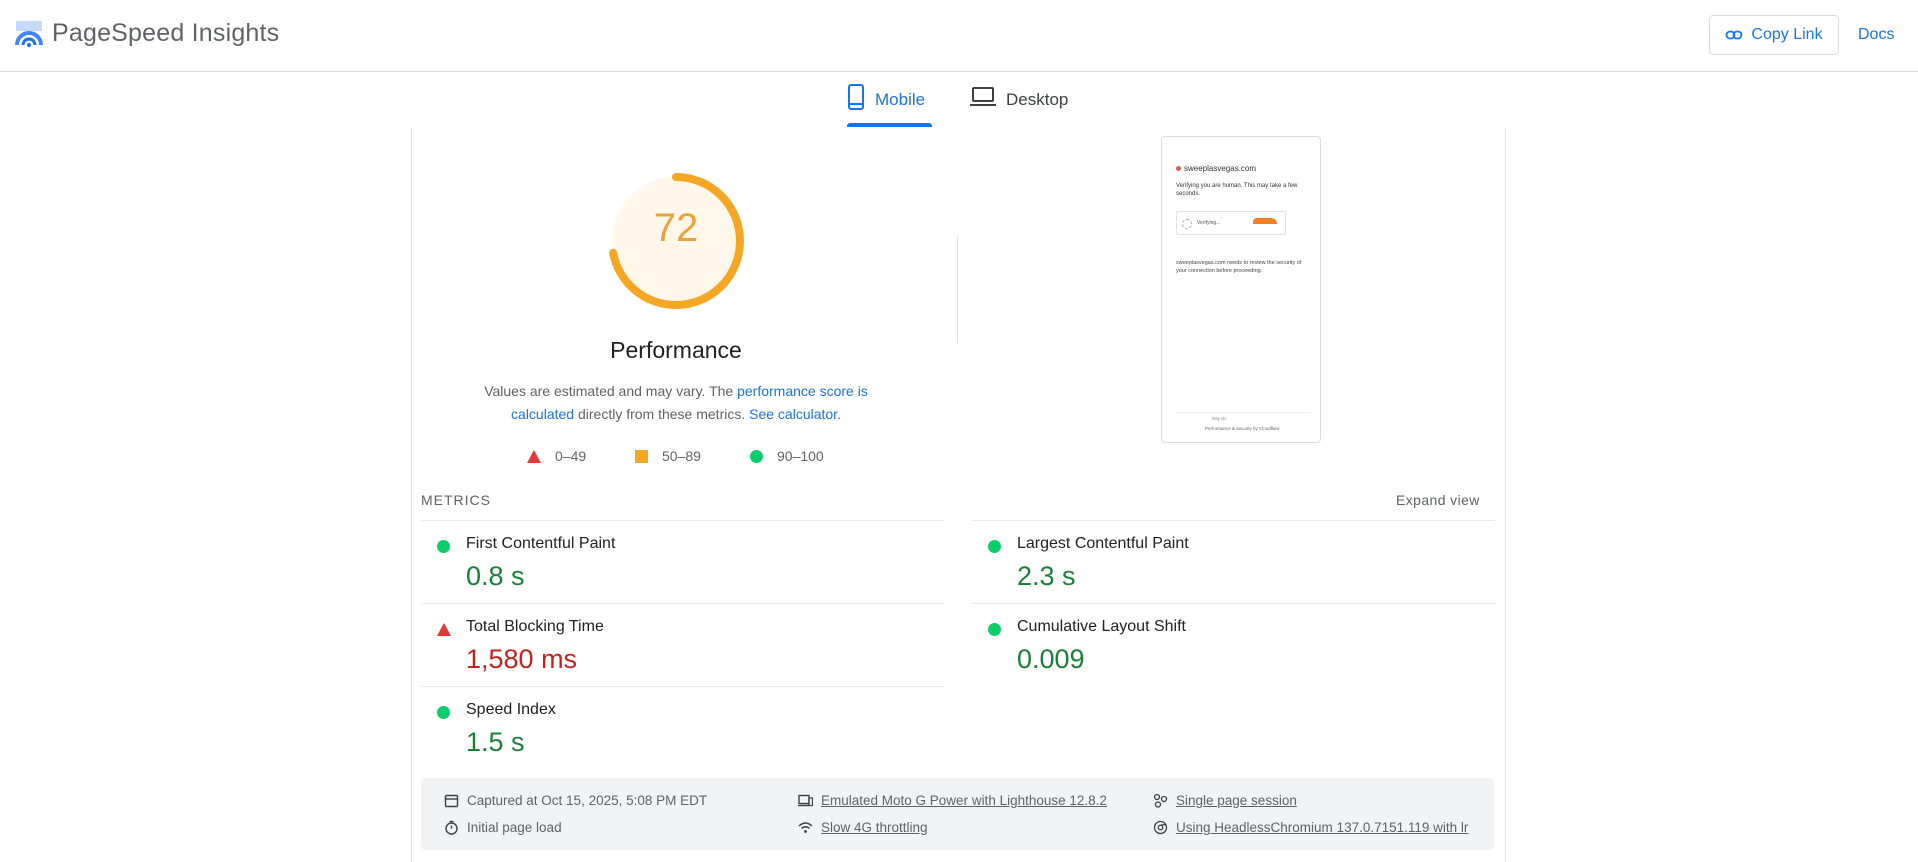 This screenshot has height=862, width=1918. What do you see at coordinates (957, 290) in the screenshot?
I see `panel-divider` at bounding box center [957, 290].